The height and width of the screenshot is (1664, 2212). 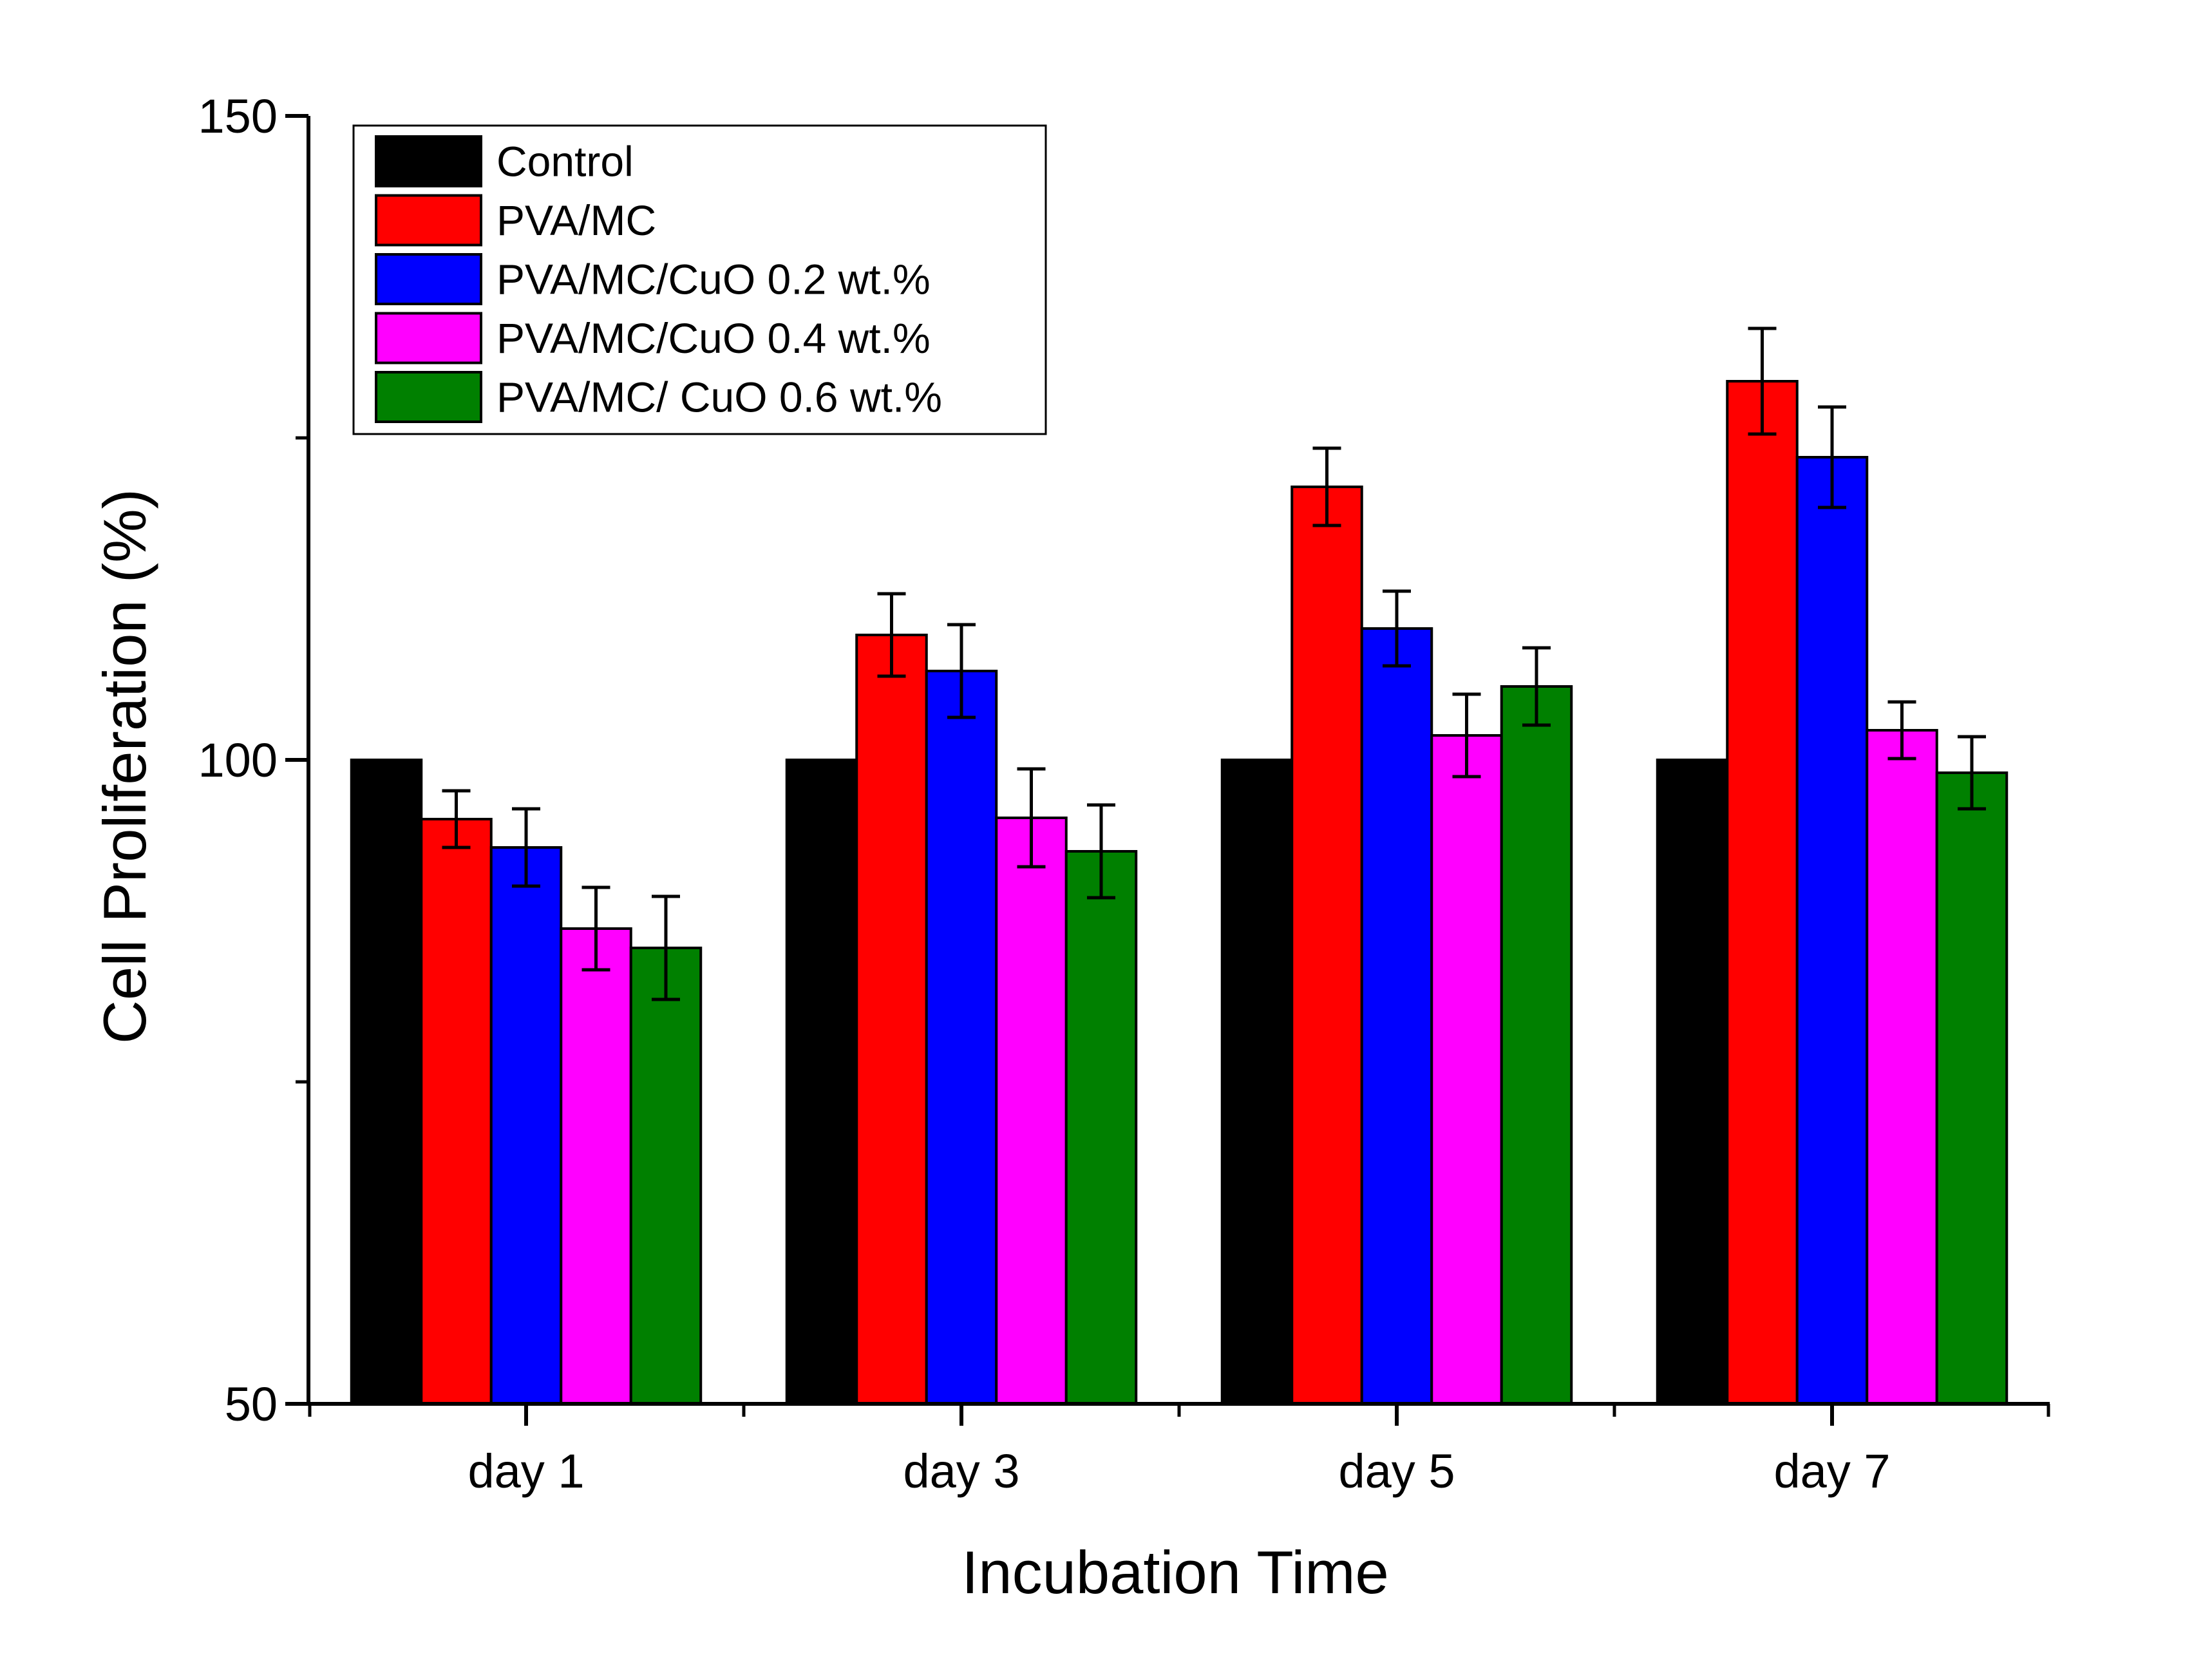 I want to click on legend-item: PVA/MC, so click(x=515, y=220).